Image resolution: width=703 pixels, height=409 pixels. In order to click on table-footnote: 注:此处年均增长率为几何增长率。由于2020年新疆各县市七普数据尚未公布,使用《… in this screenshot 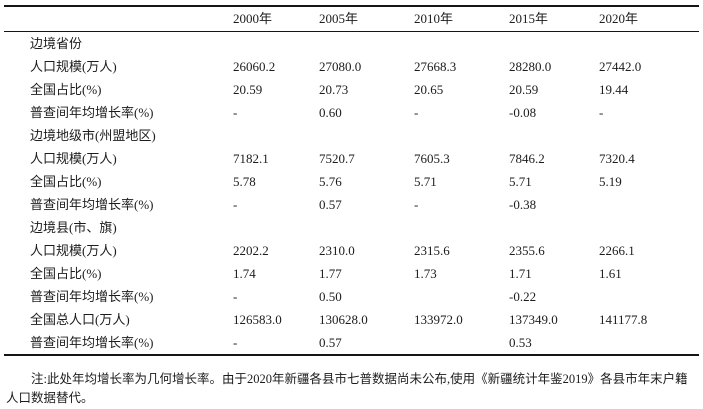, I will do `click(347, 388)`.